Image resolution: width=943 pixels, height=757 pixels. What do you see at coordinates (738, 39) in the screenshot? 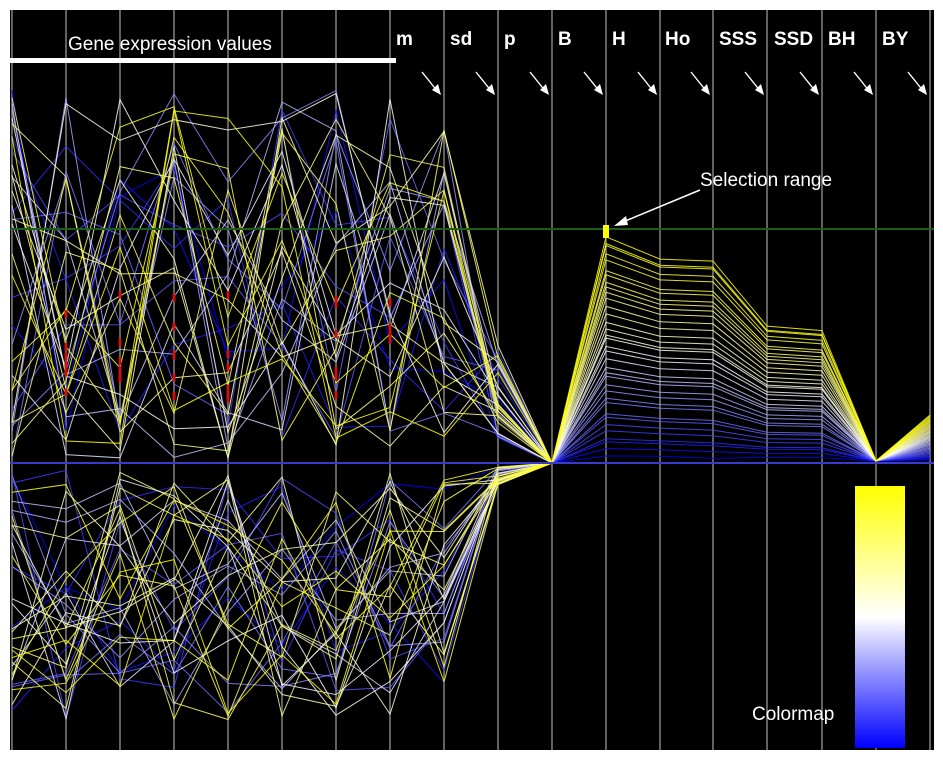
I see `axis-header-sss: SSS` at bounding box center [738, 39].